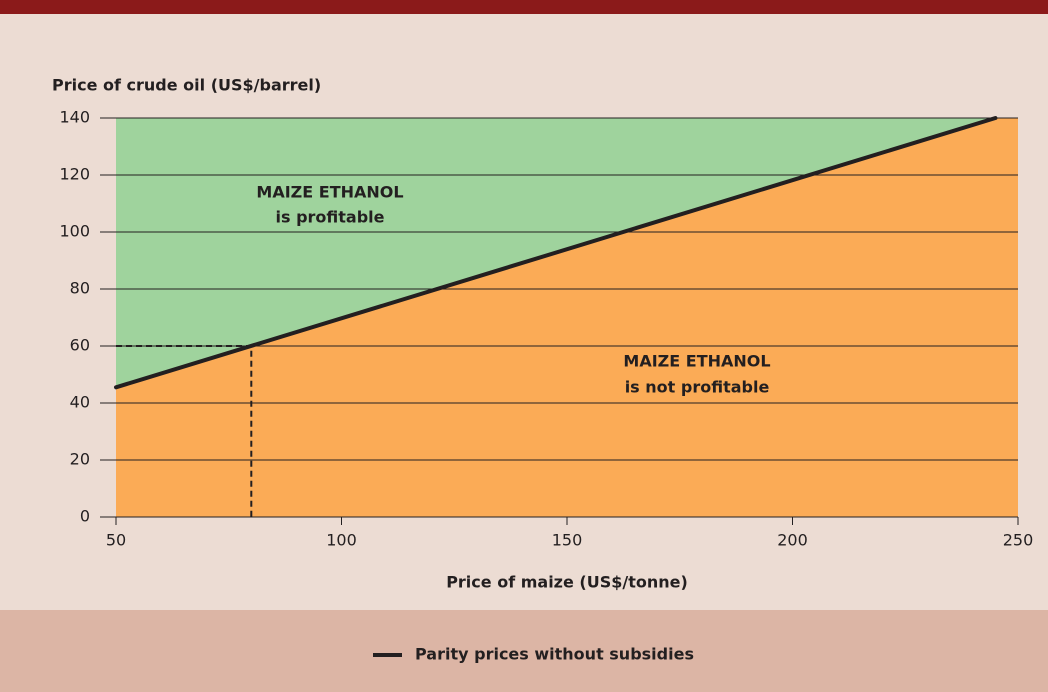 This screenshot has width=1048, height=692. I want to click on region-label: is profitable, so click(329, 217).